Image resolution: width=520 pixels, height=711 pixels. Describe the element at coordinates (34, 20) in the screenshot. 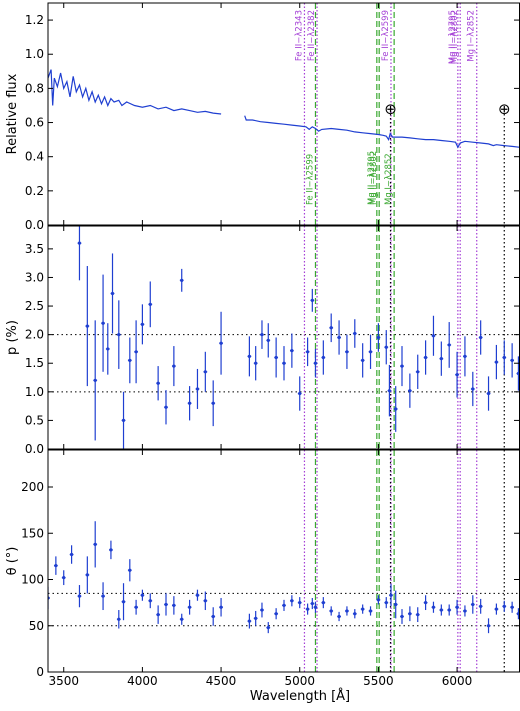

I see `y-tick-label: 1.2` at that location.